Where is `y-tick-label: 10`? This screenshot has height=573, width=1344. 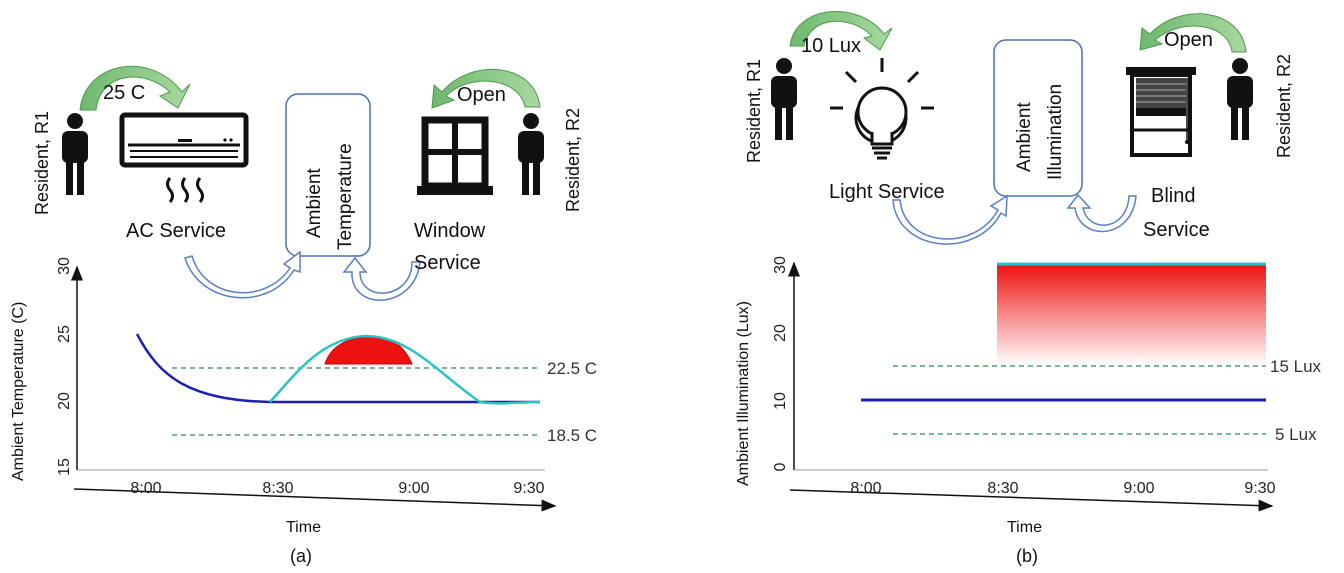 y-tick-label: 10 is located at coordinates (780, 401).